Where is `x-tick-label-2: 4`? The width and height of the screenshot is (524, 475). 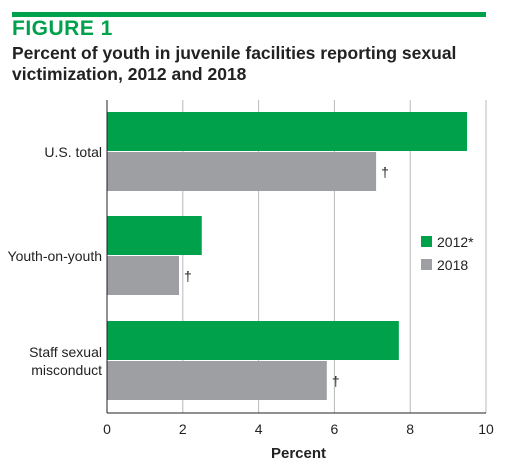 x-tick-label-2: 4 is located at coordinates (259, 429).